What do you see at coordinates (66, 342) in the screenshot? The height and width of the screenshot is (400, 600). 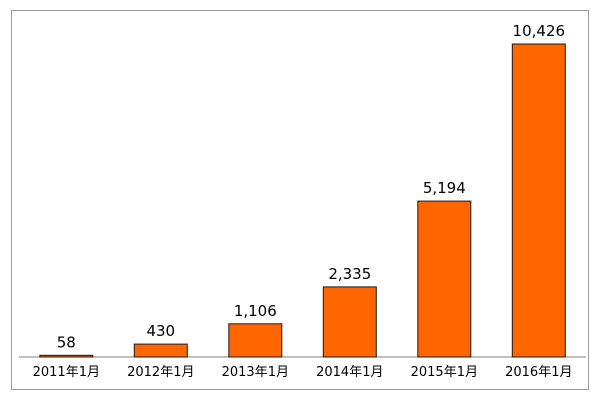 I see `data-label-1: 58` at bounding box center [66, 342].